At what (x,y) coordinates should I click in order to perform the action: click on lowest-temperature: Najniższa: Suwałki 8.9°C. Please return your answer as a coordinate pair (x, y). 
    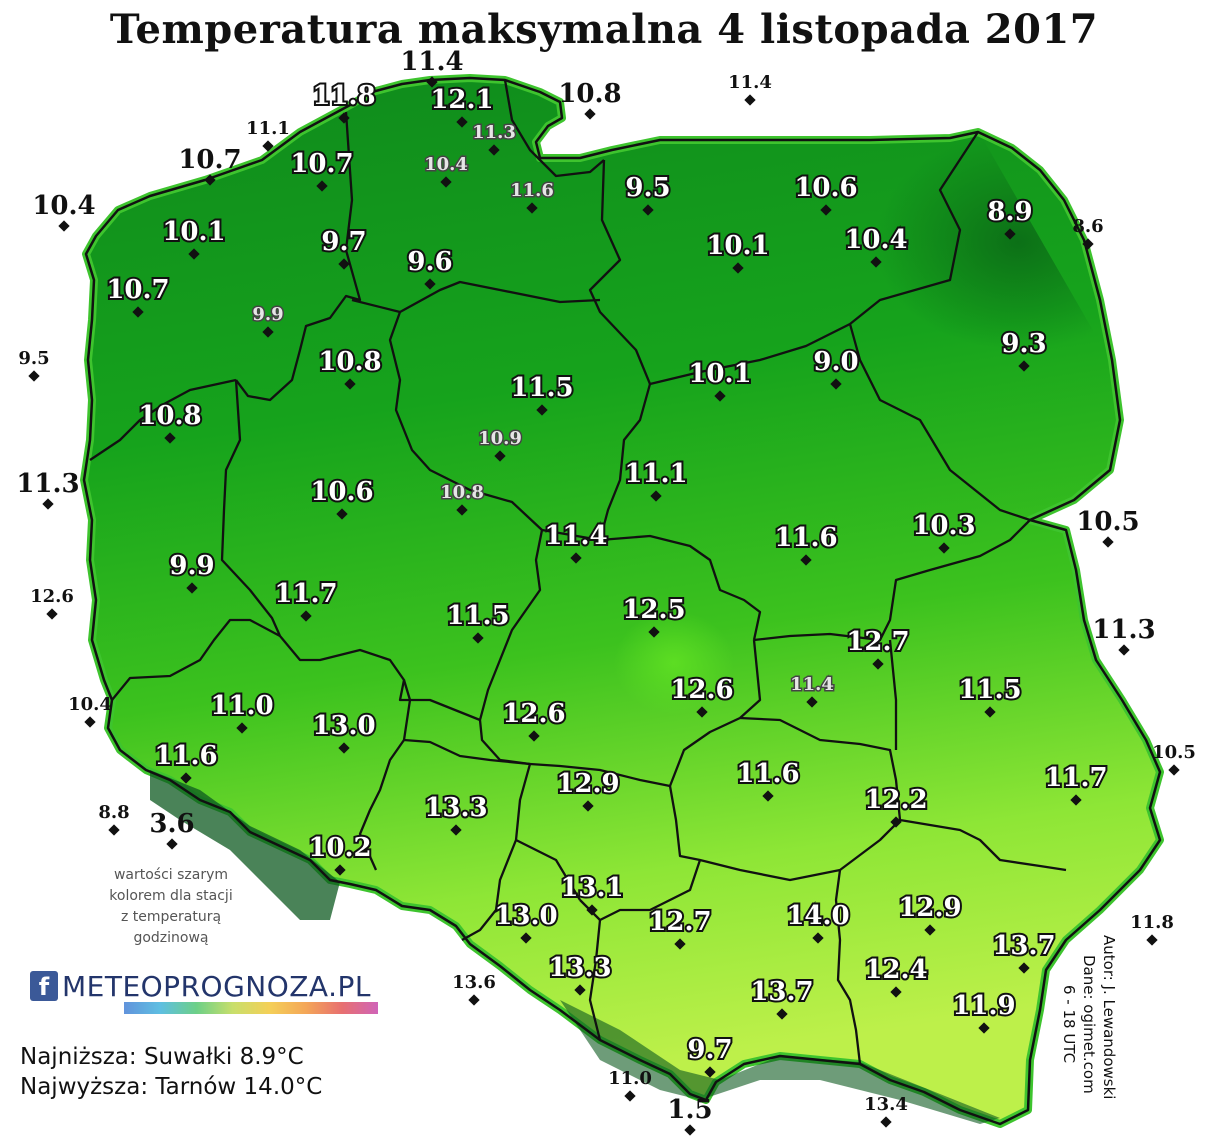
    Looking at the image, I should click on (162, 1057).